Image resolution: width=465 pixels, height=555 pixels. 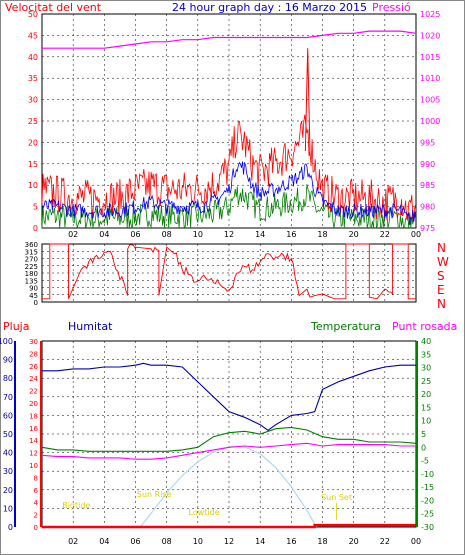 I want to click on rain-ytick-12: 24, so click(x=33, y=379).